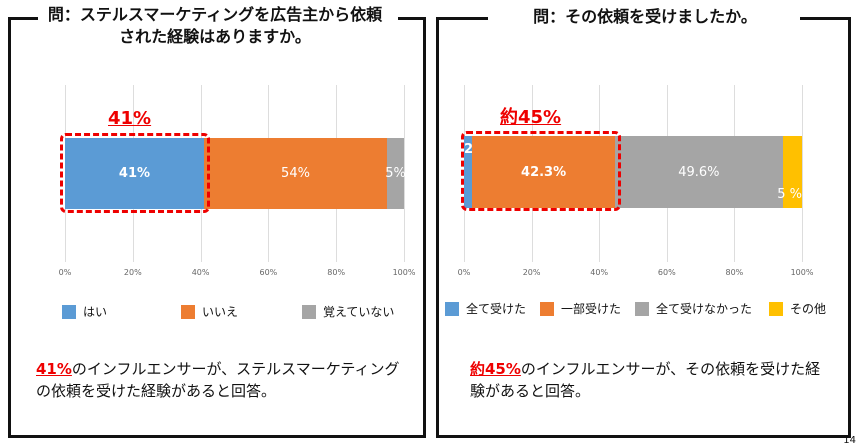 Image resolution: width=860 pixels, height=448 pixels. I want to click on legend-item: いいえ, so click(209, 311).